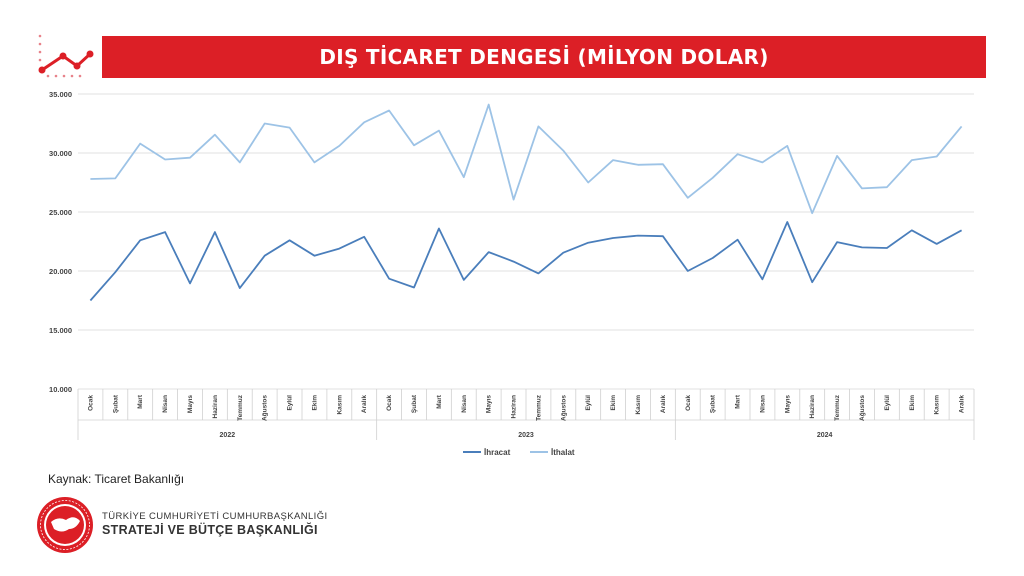  I want to click on series-line-exports, so click(526, 261).